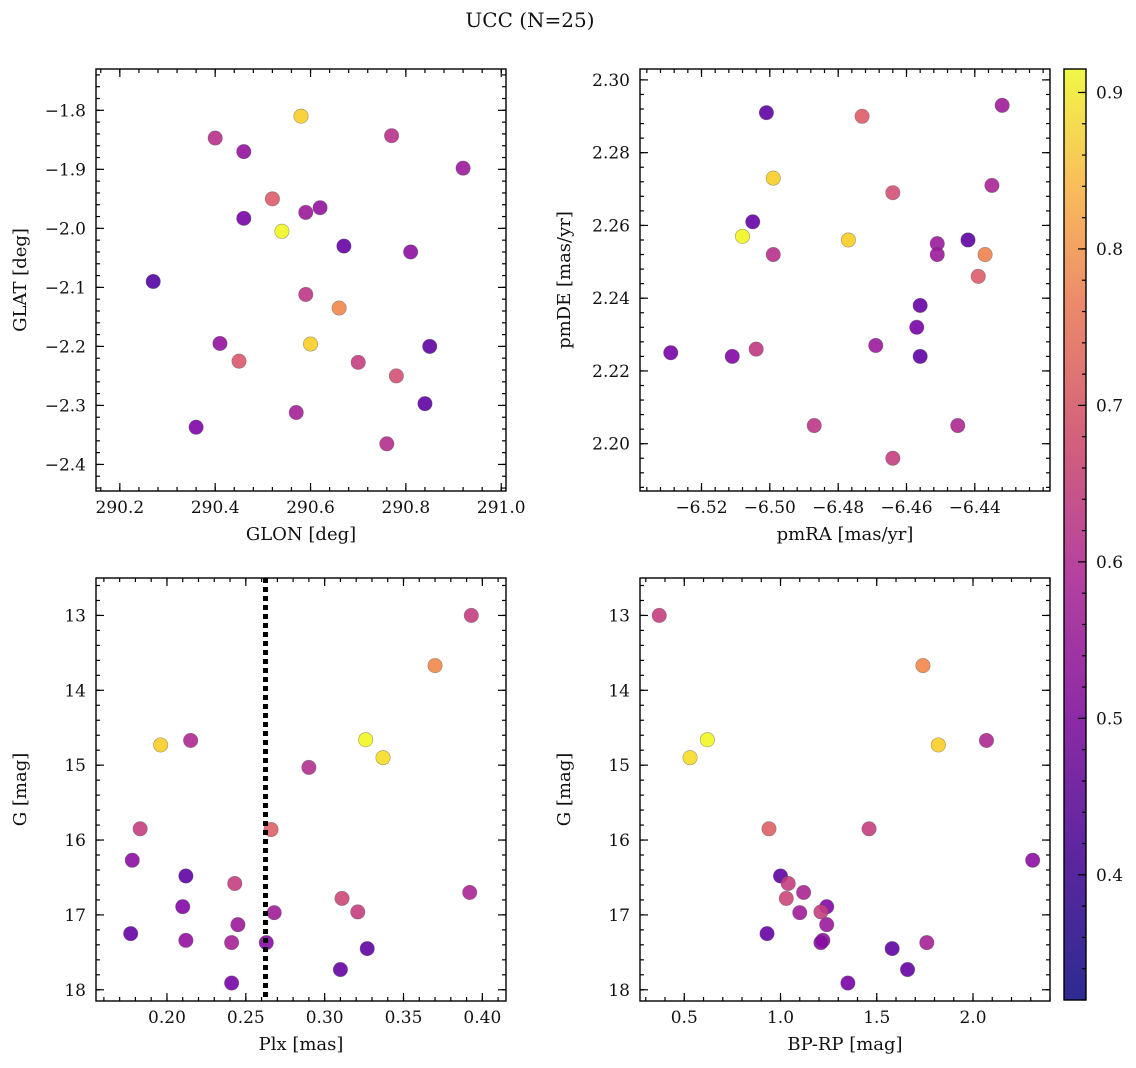  I want to click on x-axis-label: Plx [mas], so click(301, 1044).